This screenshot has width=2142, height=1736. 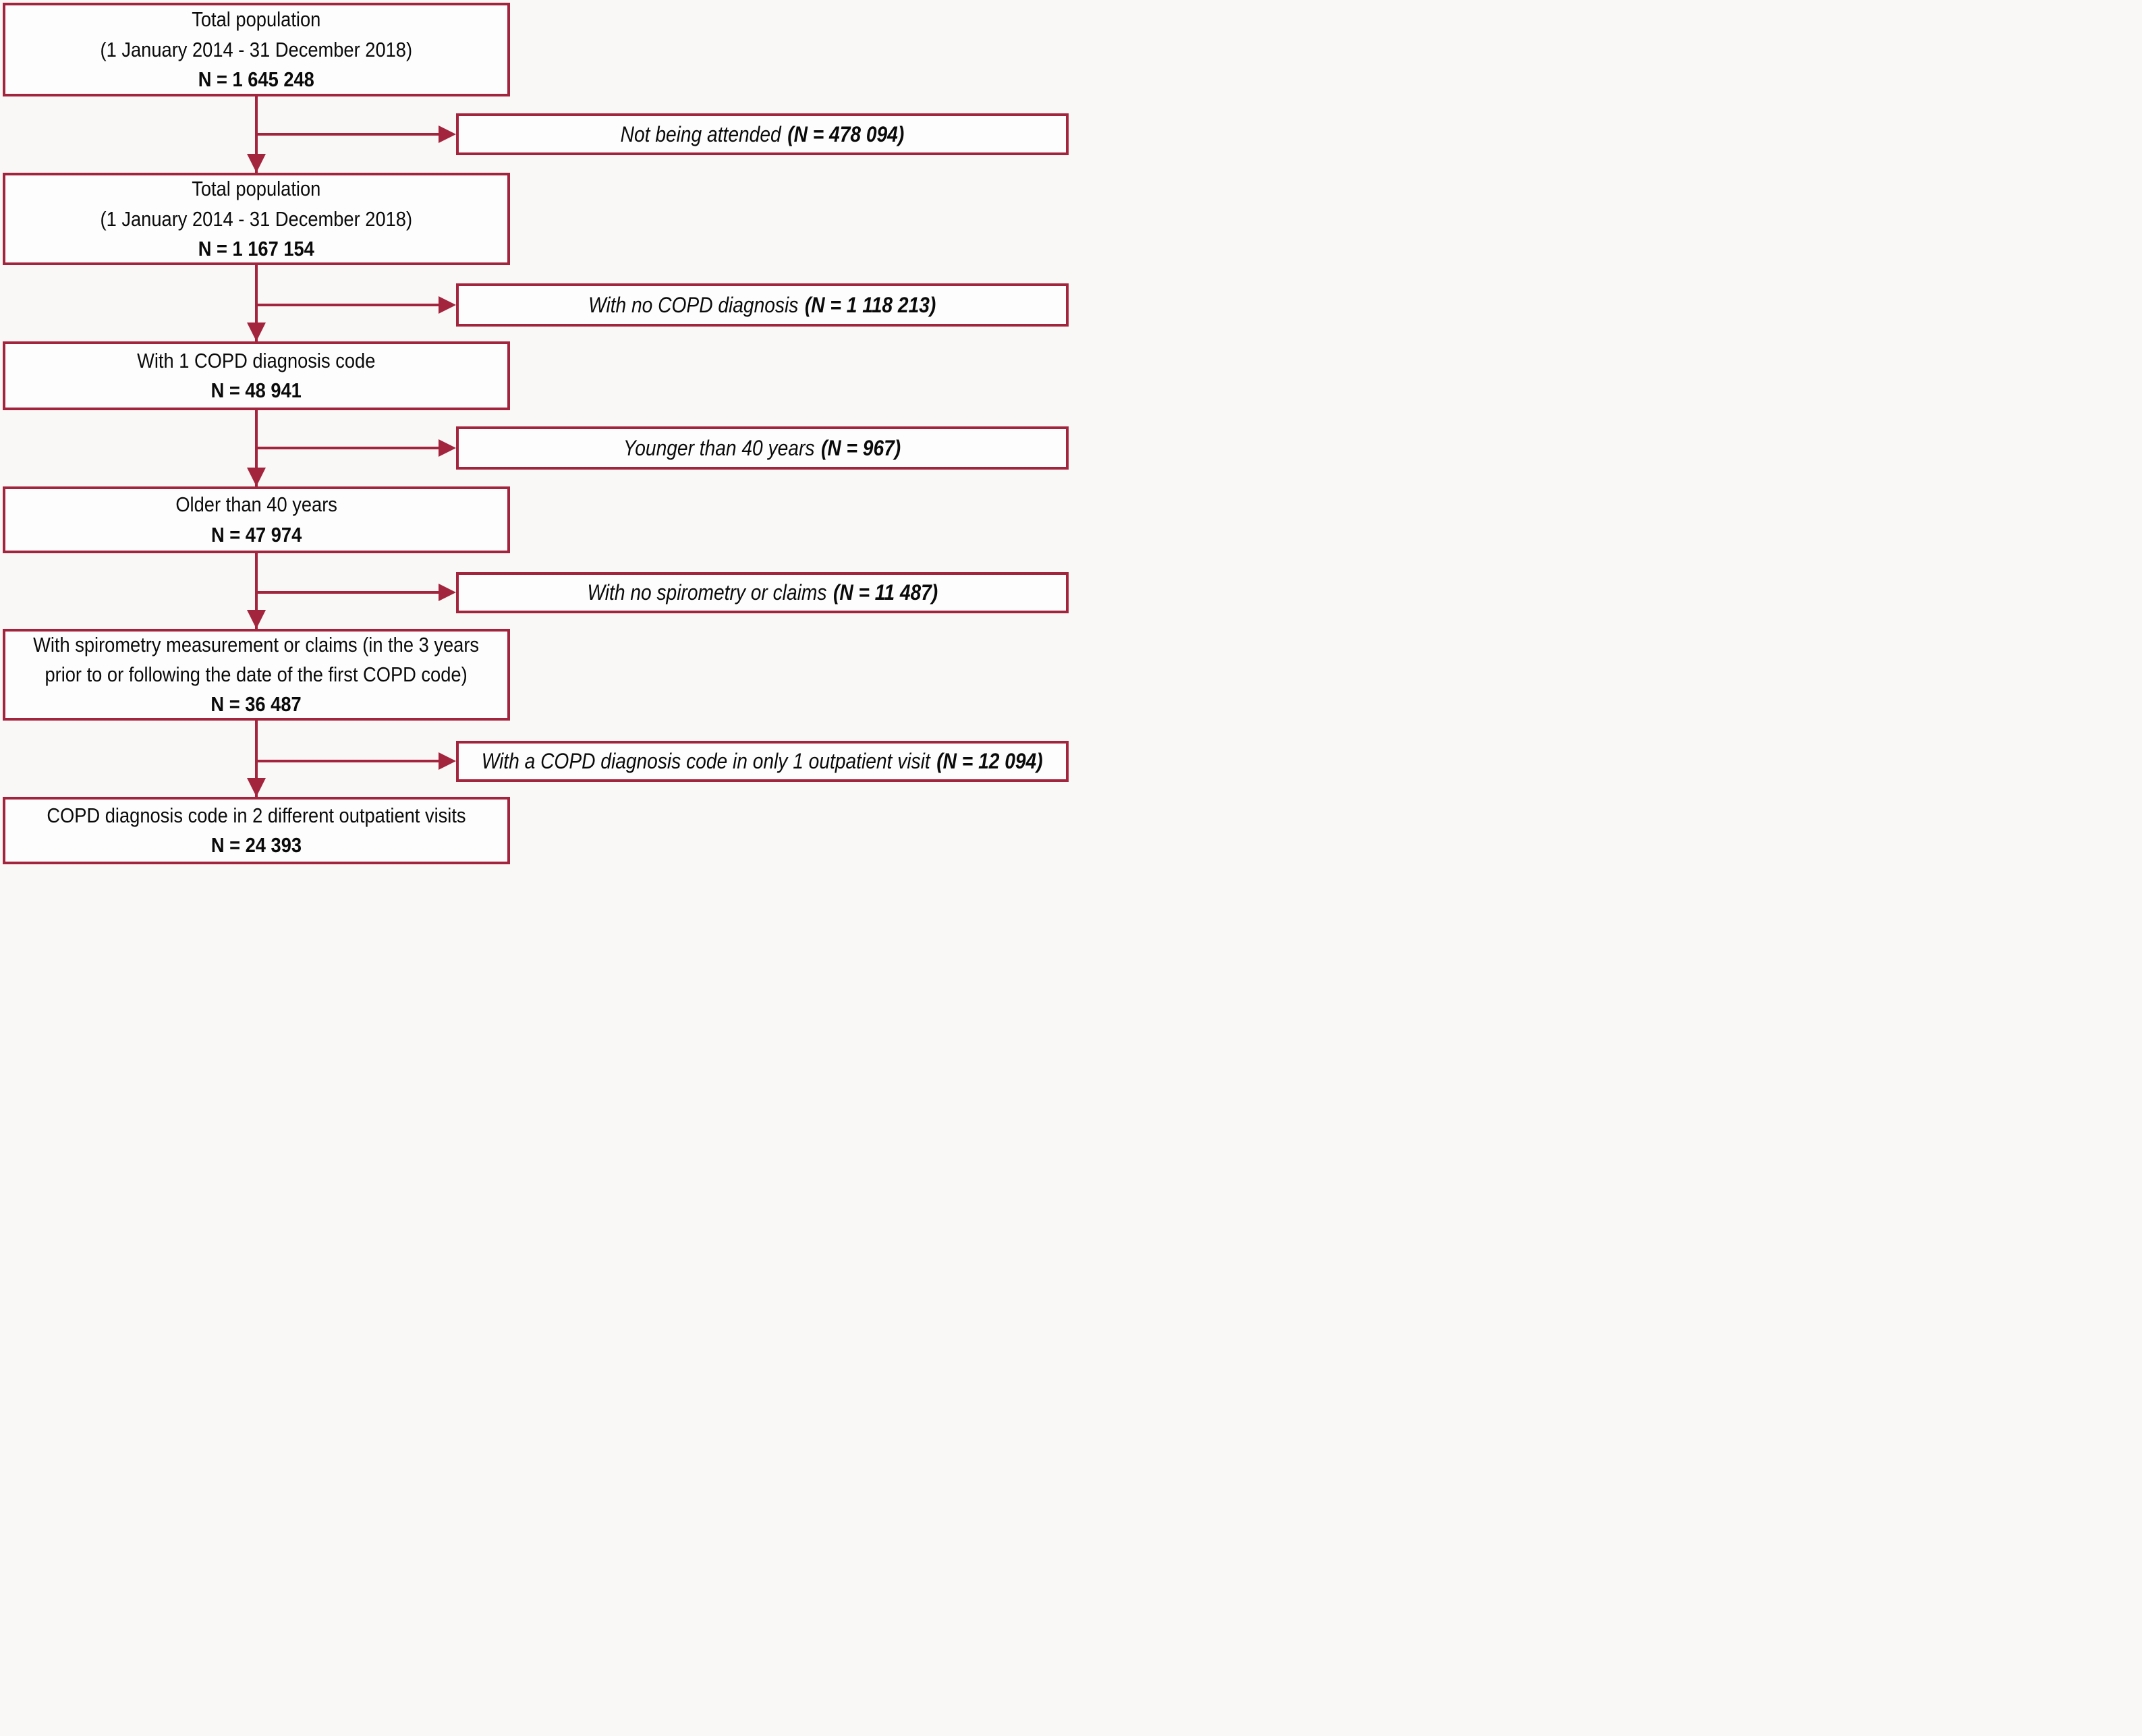 What do you see at coordinates (701, 133) in the screenshot?
I see `exclusion-label: Not being attended` at bounding box center [701, 133].